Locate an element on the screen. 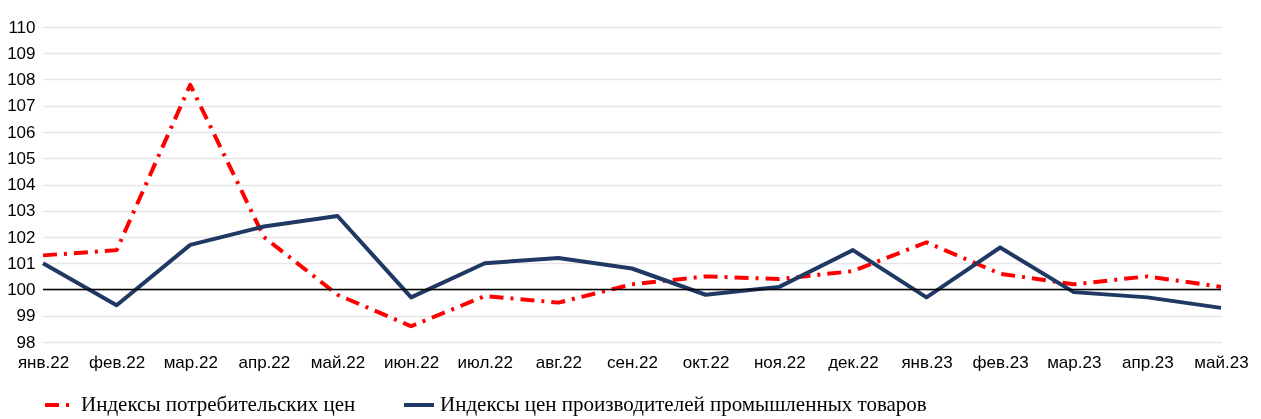 The height and width of the screenshot is (419, 1261). y-tick-label: 104 is located at coordinates (21, 184).